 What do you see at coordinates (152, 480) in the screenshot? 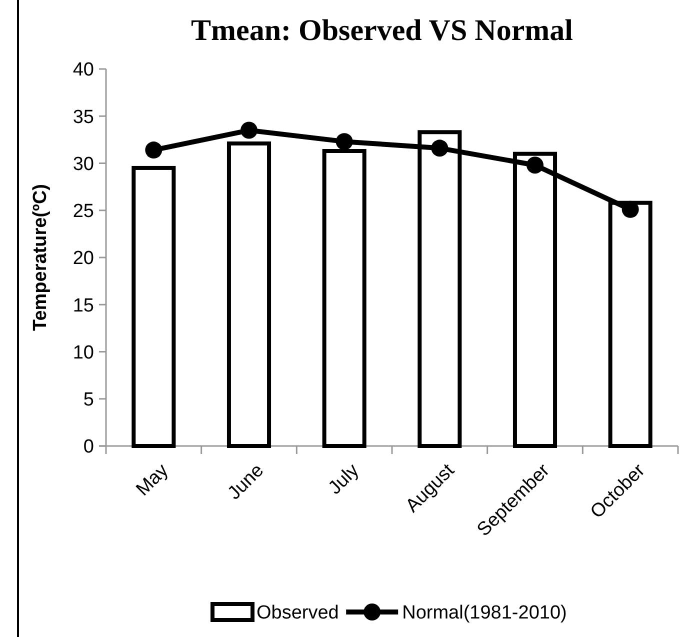
I see `x-tick-label: May` at bounding box center [152, 480].